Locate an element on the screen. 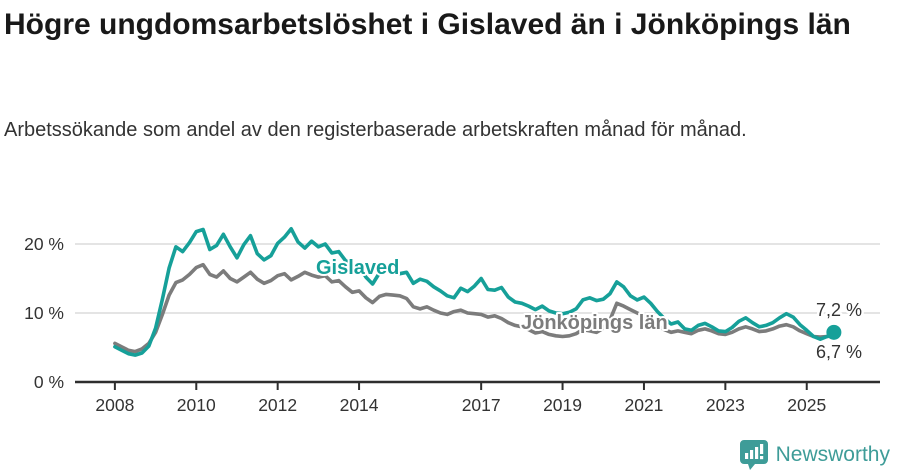 The image size is (900, 474). end-dot-gislaved is located at coordinates (834, 332).